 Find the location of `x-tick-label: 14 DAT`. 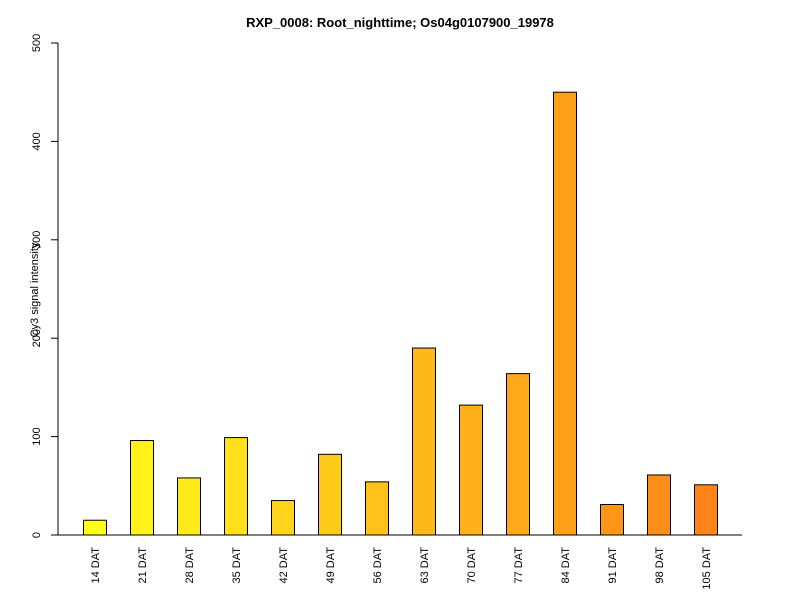

x-tick-label: 14 DAT is located at coordinates (96, 565).